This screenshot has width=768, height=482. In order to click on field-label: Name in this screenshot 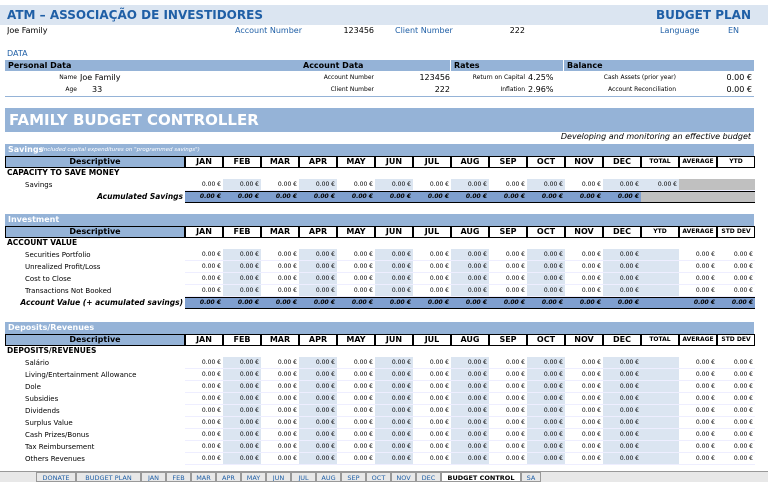, I will do `click(68, 77)`.